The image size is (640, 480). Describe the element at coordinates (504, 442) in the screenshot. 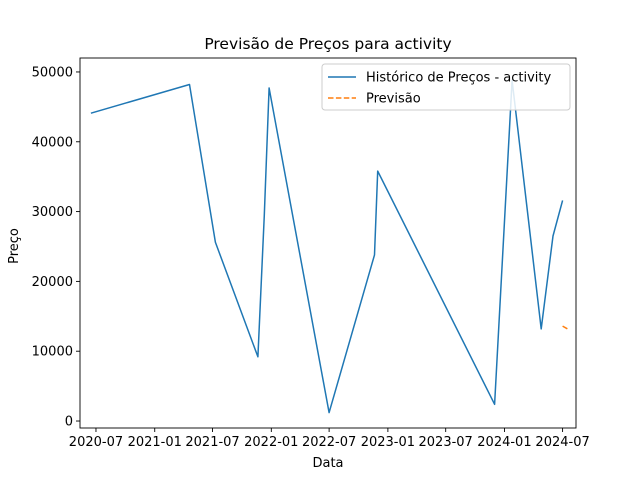

I see `x-tick-label: 2024-01` at that location.